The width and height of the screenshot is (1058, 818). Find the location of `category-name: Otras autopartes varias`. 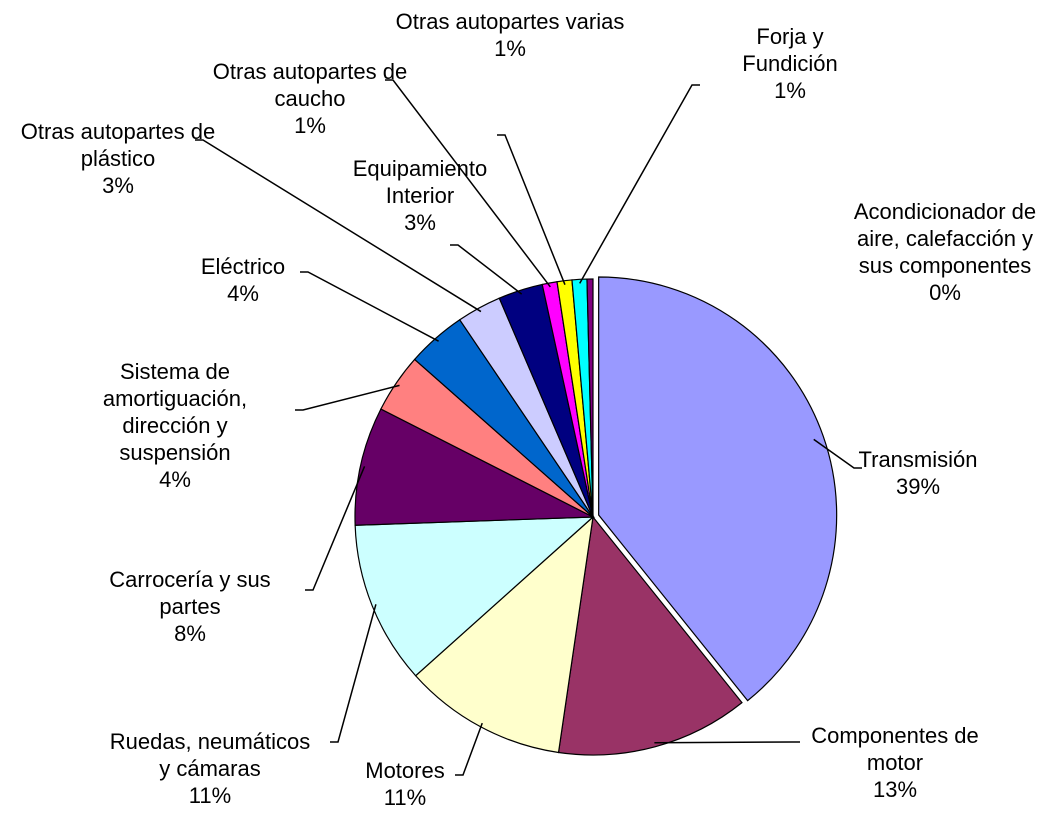

category-name: Otras autopartes varias is located at coordinates (510, 21).